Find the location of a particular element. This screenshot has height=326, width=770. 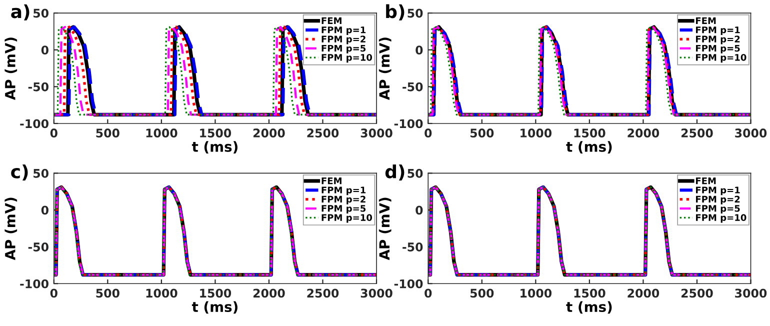

text: b) is located at coordinates (395, 12).